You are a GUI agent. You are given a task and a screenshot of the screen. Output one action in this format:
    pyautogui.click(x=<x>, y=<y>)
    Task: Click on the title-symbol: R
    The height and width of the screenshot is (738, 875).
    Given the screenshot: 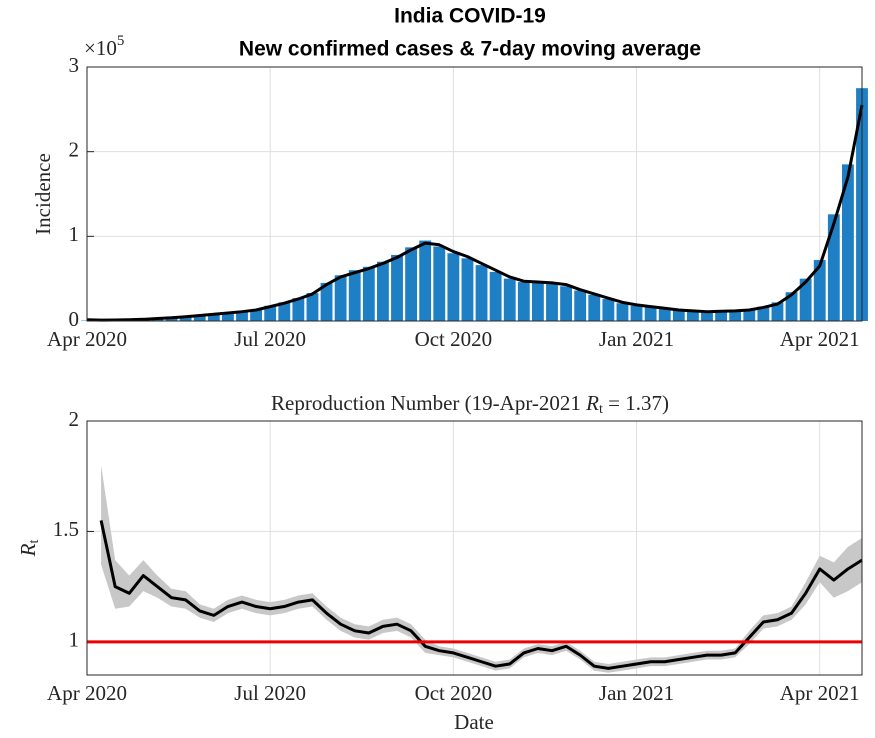 What is the action you would take?
    pyautogui.click(x=592, y=403)
    